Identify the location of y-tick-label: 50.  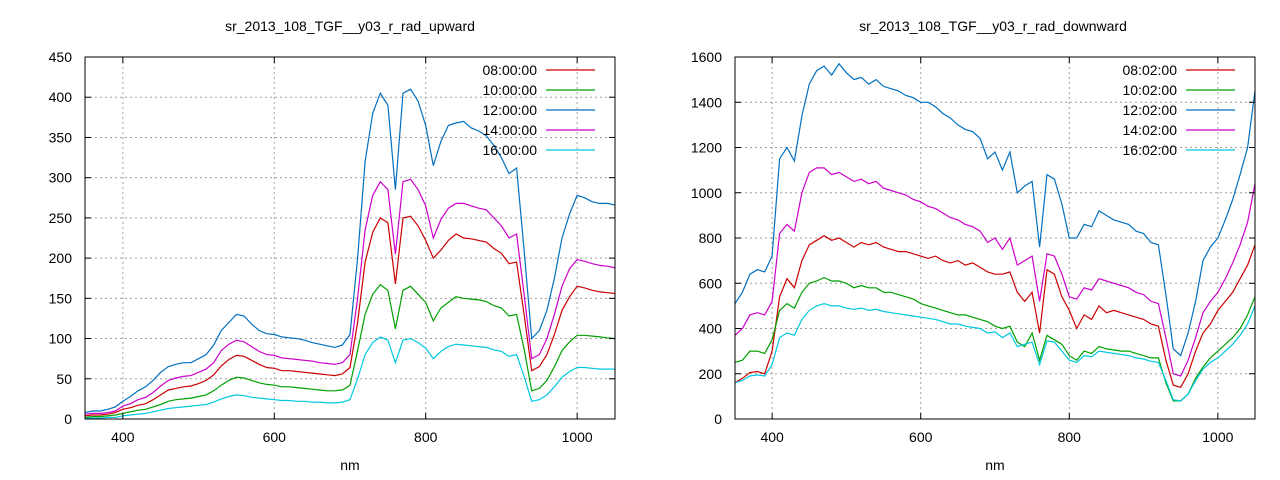
(64, 379).